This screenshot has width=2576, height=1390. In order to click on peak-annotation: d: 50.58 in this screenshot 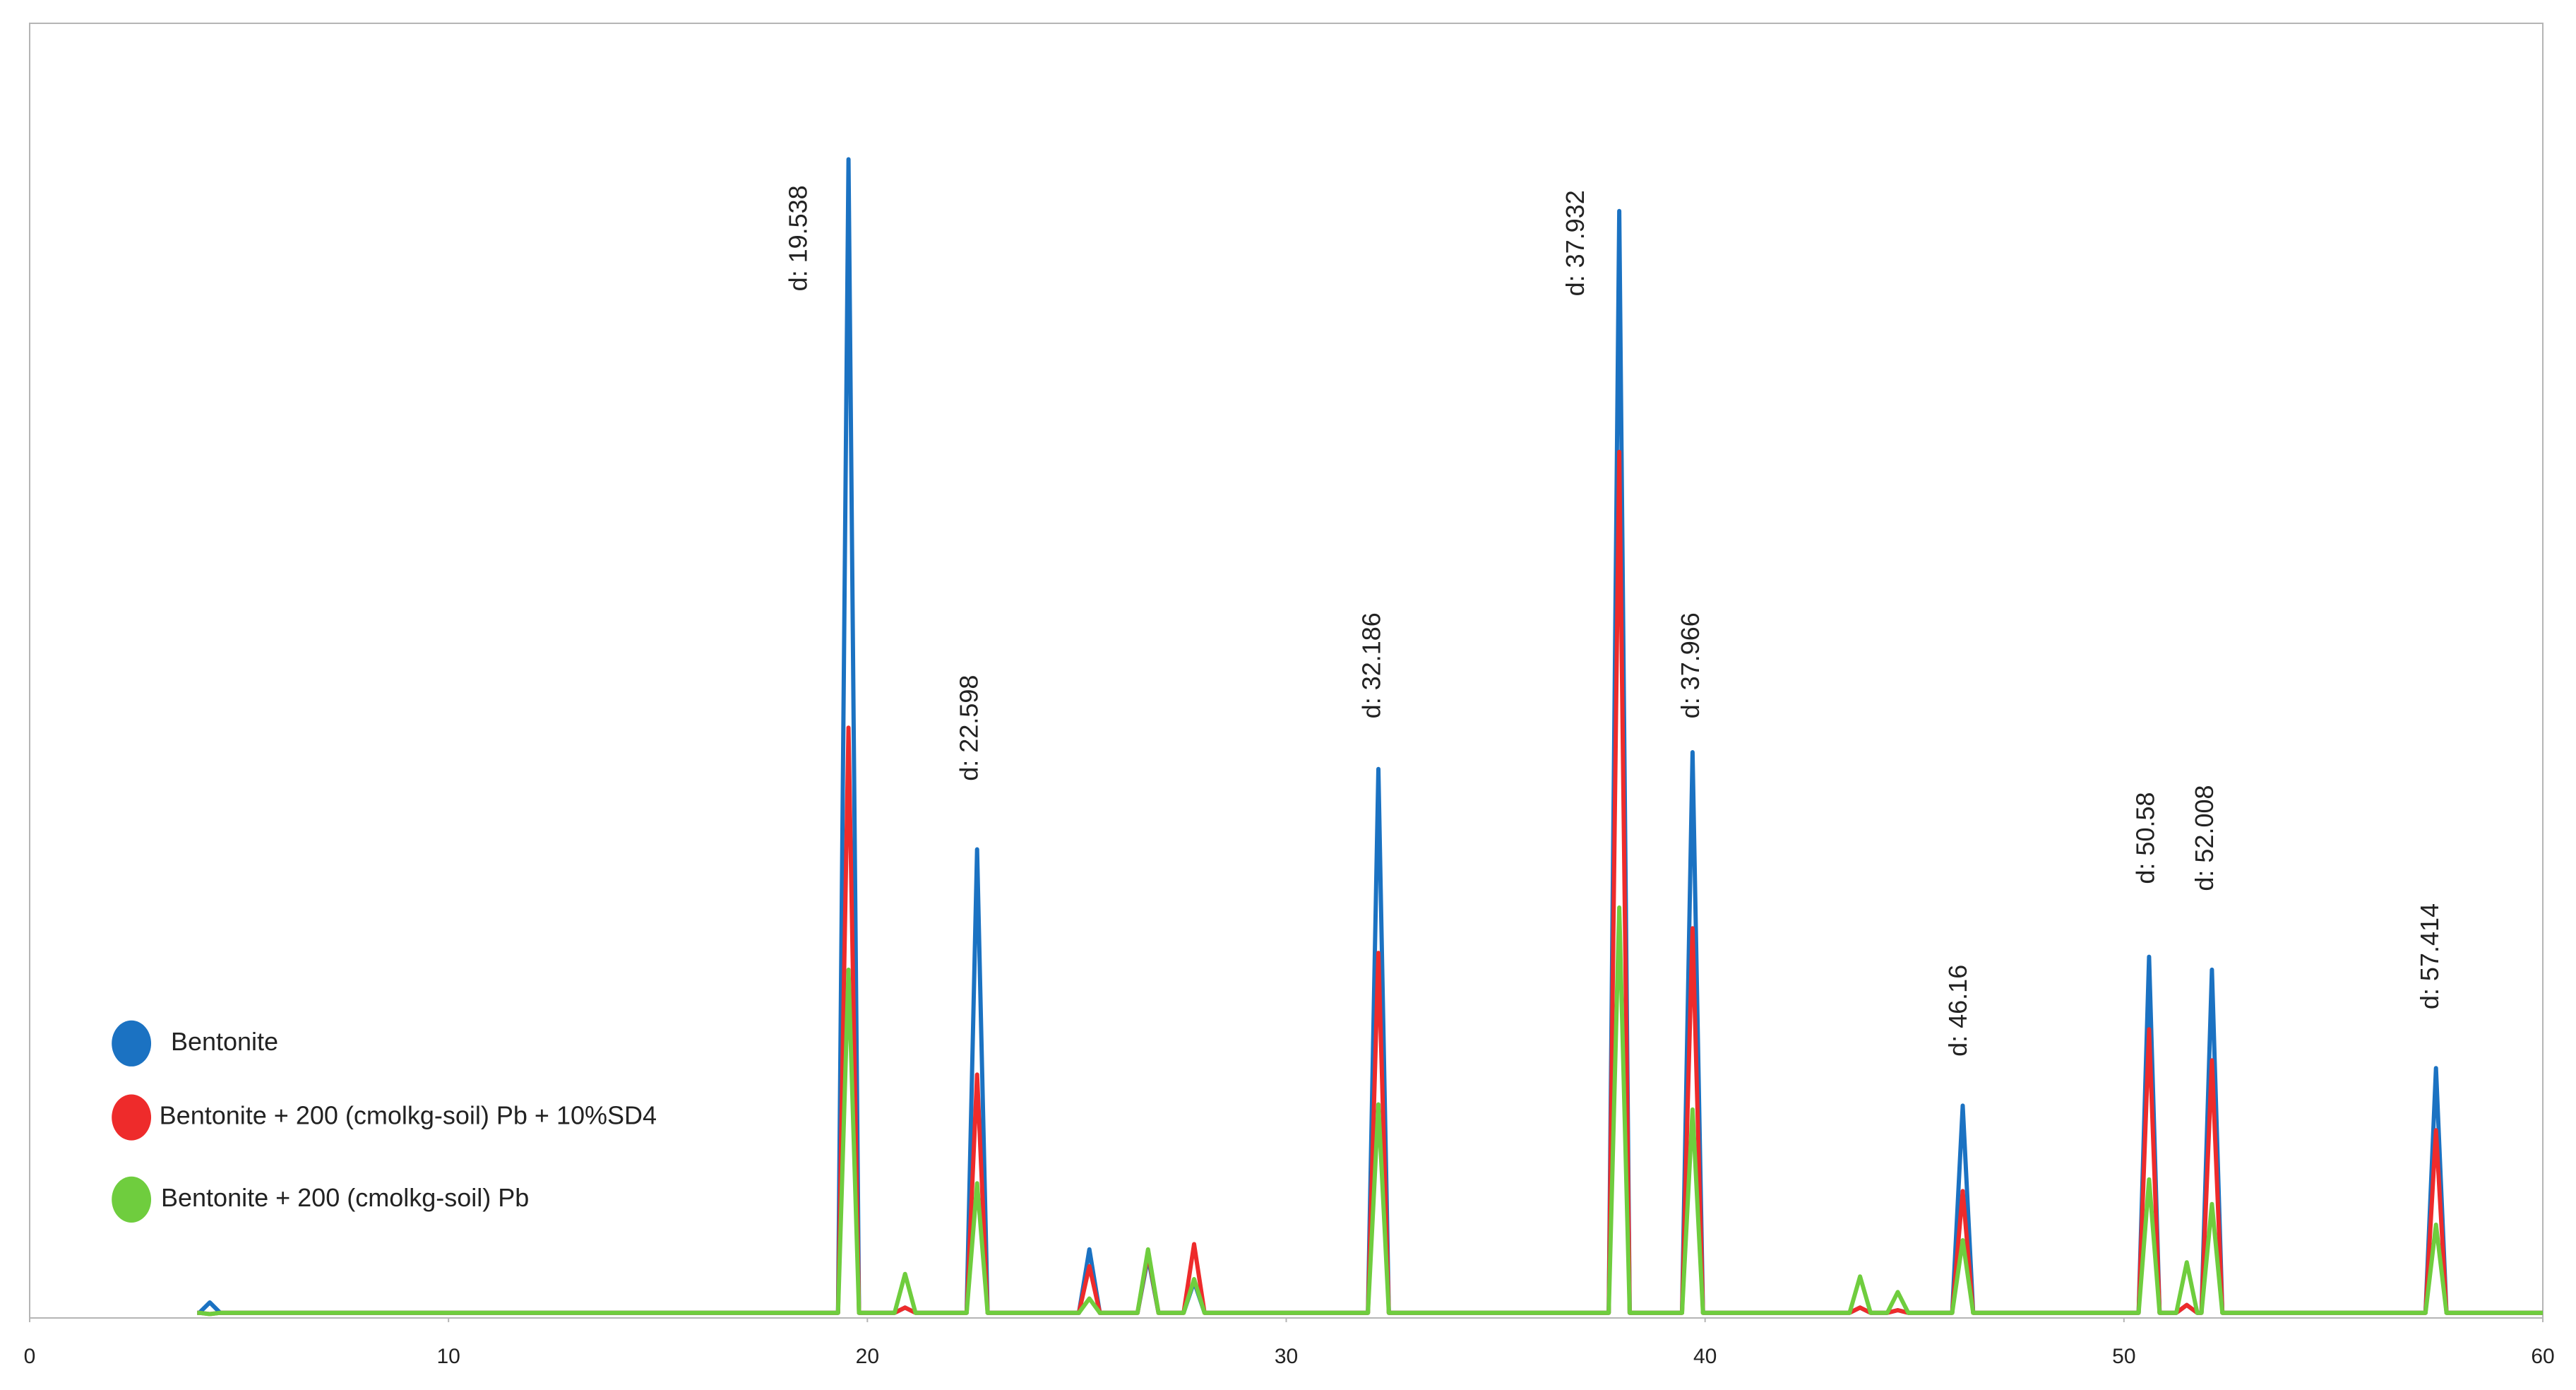, I will do `click(2144, 838)`.